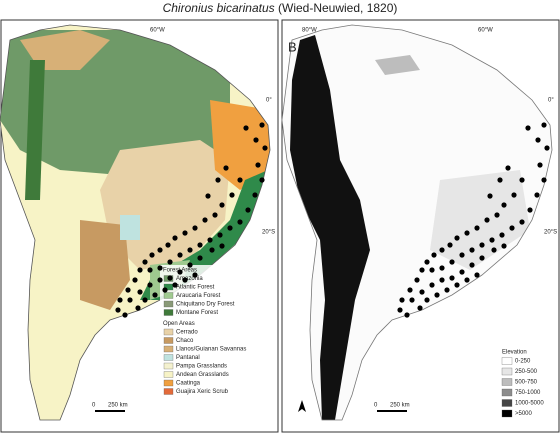 The height and width of the screenshot is (433, 560). What do you see at coordinates (202, 375) in the screenshot?
I see `legend-label: Andean Grasslands` at bounding box center [202, 375].